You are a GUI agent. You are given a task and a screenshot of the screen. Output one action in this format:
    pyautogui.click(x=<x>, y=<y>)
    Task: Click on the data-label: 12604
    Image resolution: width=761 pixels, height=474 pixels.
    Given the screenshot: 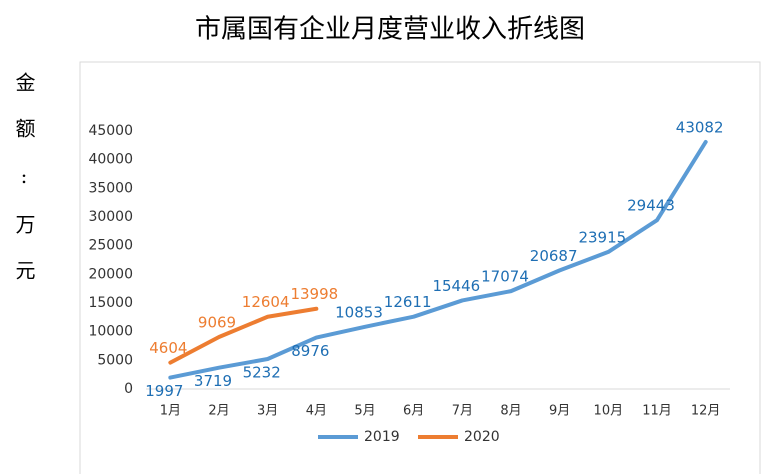 What is the action you would take?
    pyautogui.click(x=266, y=302)
    